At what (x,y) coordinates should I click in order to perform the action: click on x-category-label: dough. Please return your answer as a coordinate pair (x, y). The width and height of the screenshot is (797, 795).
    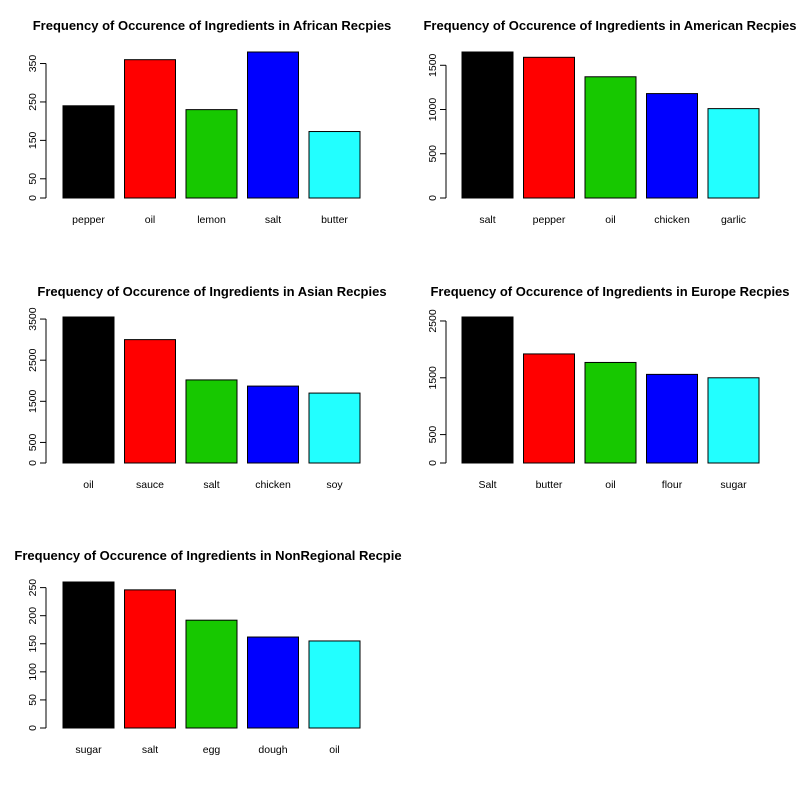
    Looking at the image, I should click on (272, 750).